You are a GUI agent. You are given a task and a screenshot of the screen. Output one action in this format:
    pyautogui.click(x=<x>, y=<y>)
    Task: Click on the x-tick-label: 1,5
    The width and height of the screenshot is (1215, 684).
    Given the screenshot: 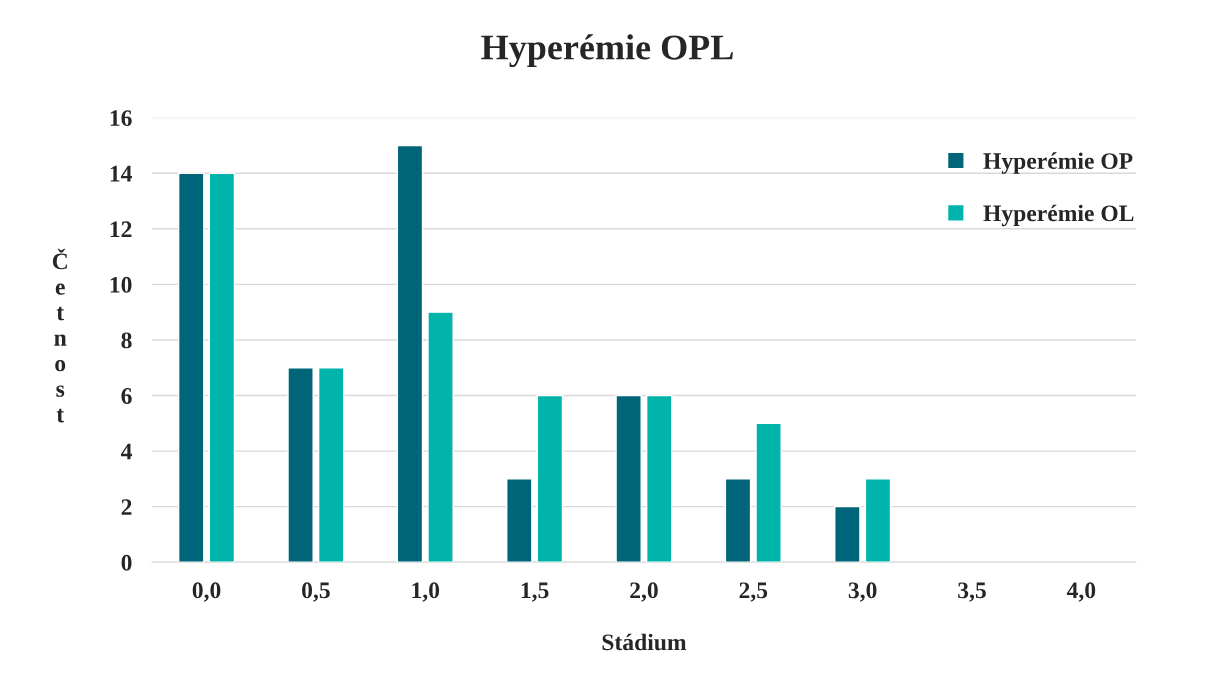 What is the action you would take?
    pyautogui.click(x=535, y=592)
    